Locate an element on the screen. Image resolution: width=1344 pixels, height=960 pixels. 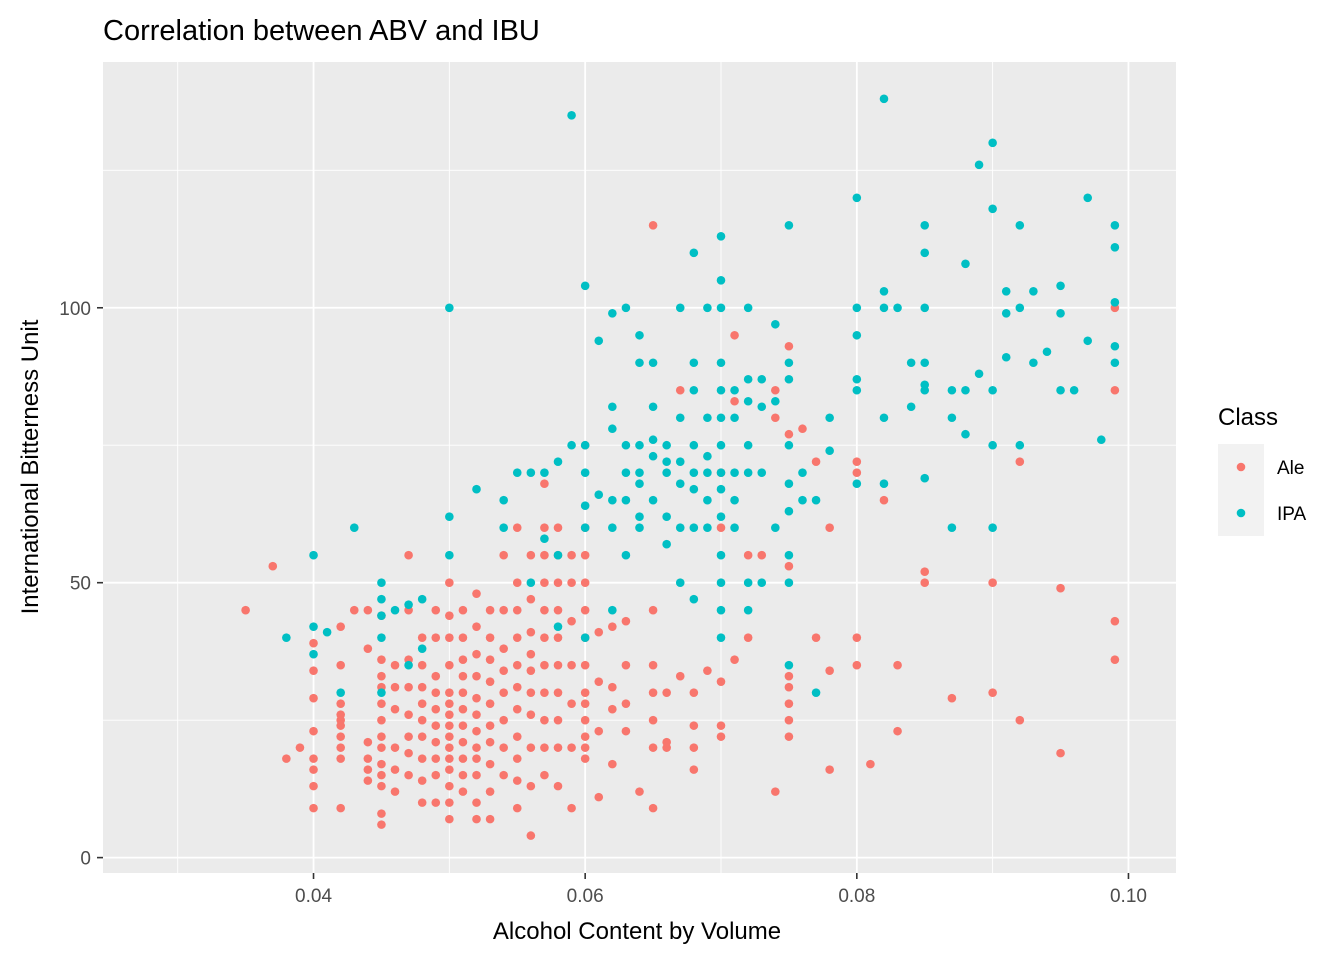
legend-label: IPA is located at coordinates (1292, 514).